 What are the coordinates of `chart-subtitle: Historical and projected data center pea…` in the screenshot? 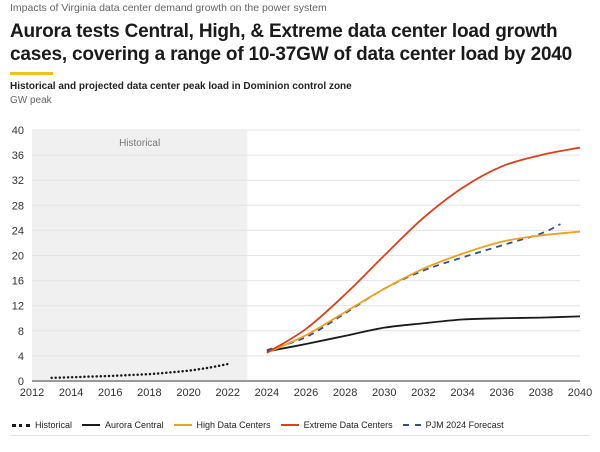 It's located at (181, 86).